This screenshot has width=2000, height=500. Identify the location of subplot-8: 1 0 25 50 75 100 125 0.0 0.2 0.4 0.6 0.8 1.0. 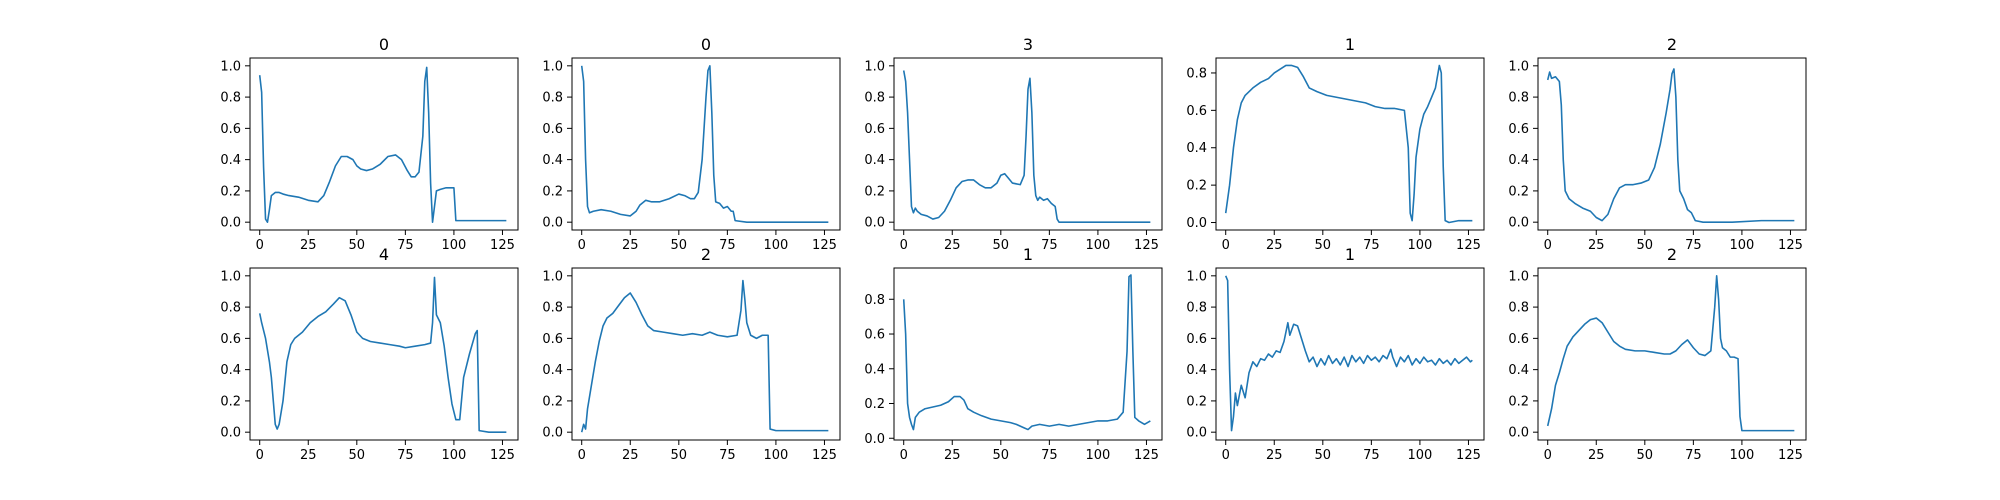
(1335, 354).